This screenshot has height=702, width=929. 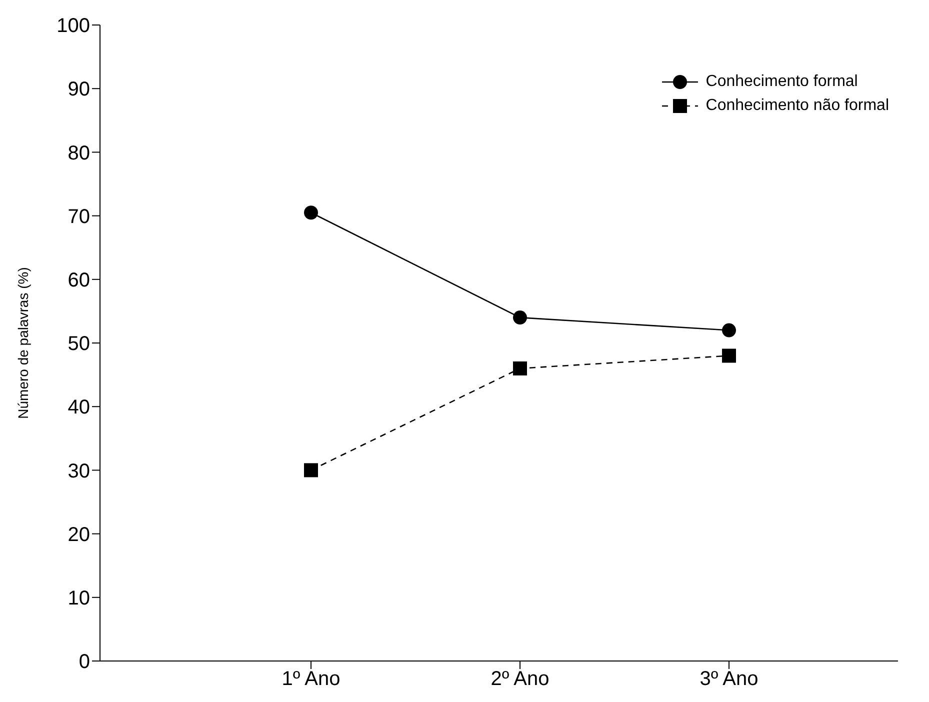 I want to click on y-tick-label: 70, so click(x=79, y=217).